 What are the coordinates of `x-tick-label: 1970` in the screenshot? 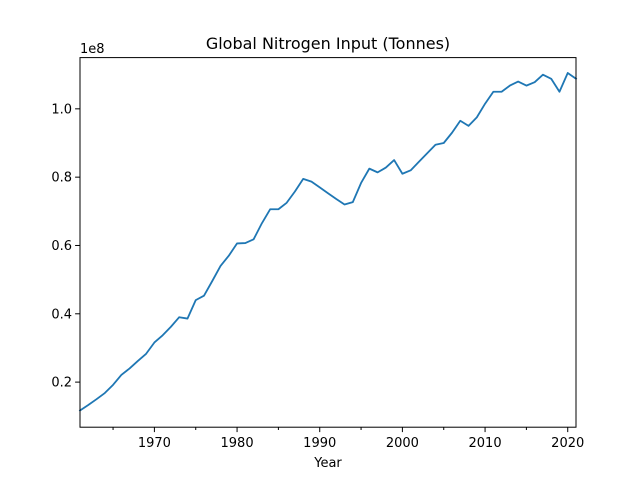 It's located at (154, 443).